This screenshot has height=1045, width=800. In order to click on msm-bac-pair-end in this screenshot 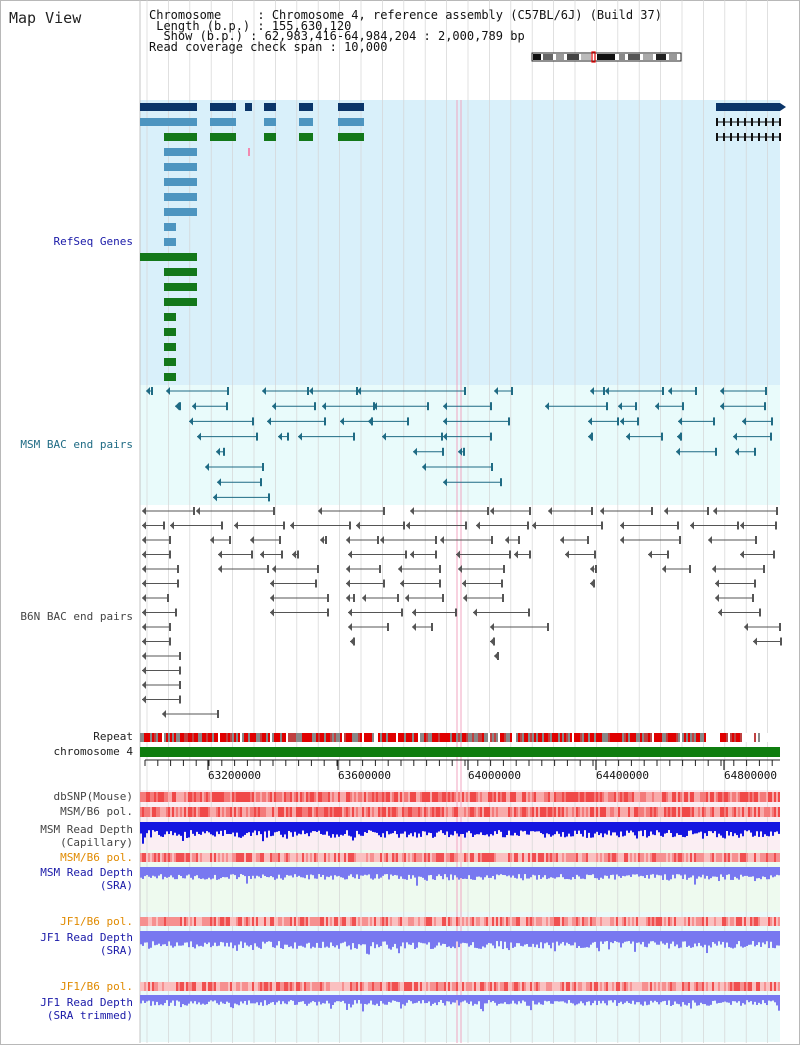, I will do `click(680, 421)`.